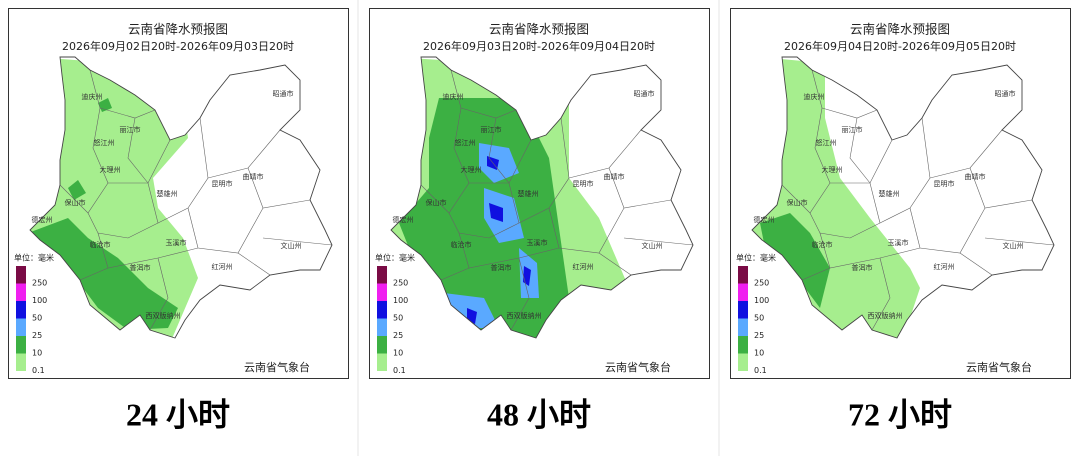 The height and width of the screenshot is (456, 1080). Describe the element at coordinates (539, 414) in the screenshot. I see `panel-caption: 48 小时` at that location.